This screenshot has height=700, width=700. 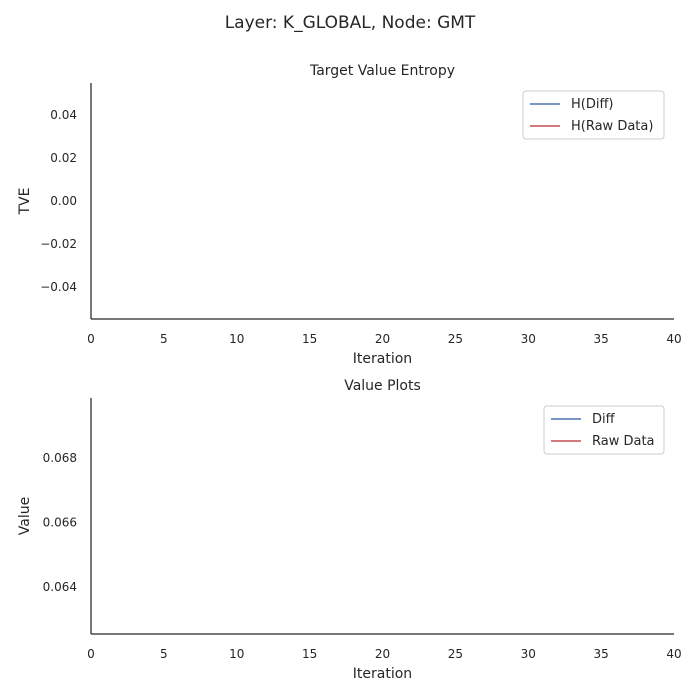 I want to click on legend-entry: Raw Data, so click(x=623, y=441).